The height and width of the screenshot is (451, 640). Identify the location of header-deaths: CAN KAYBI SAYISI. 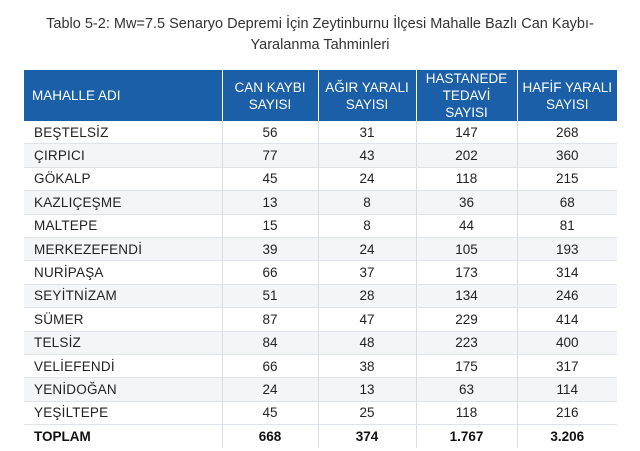
(269, 95).